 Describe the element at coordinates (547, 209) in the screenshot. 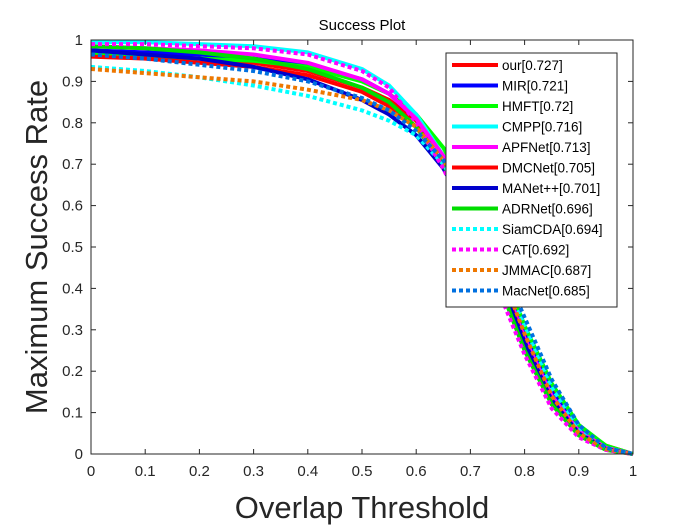

I see `legend-label-7: ADRNet[0.696]` at that location.